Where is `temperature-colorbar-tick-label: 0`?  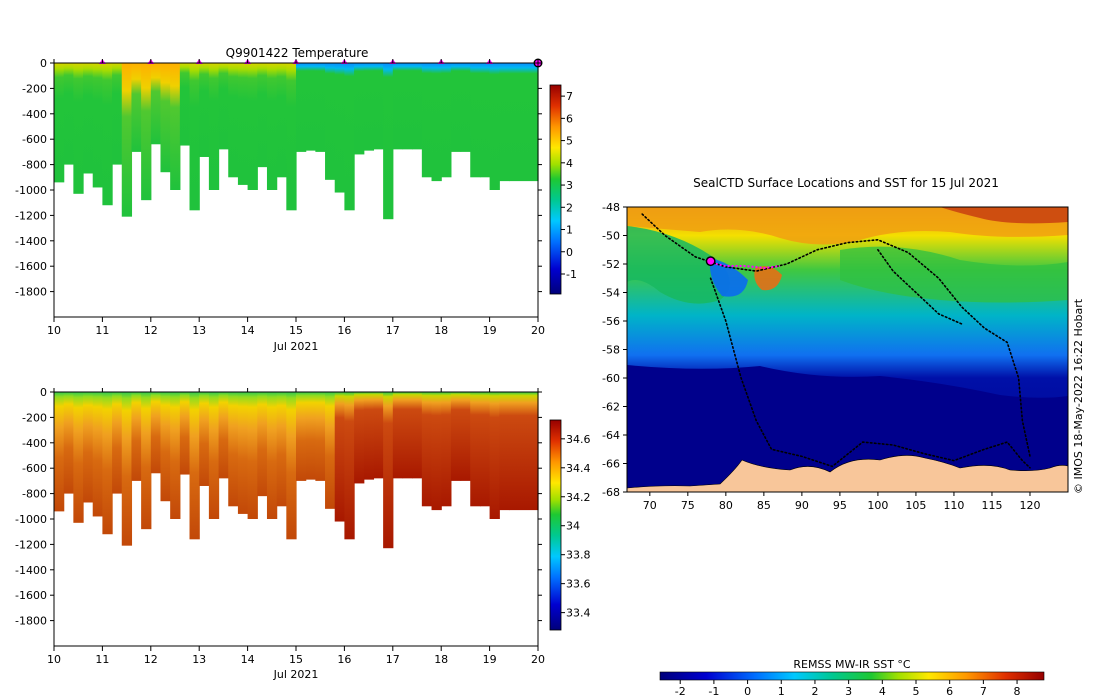 temperature-colorbar-tick-label: 0 is located at coordinates (569, 252).